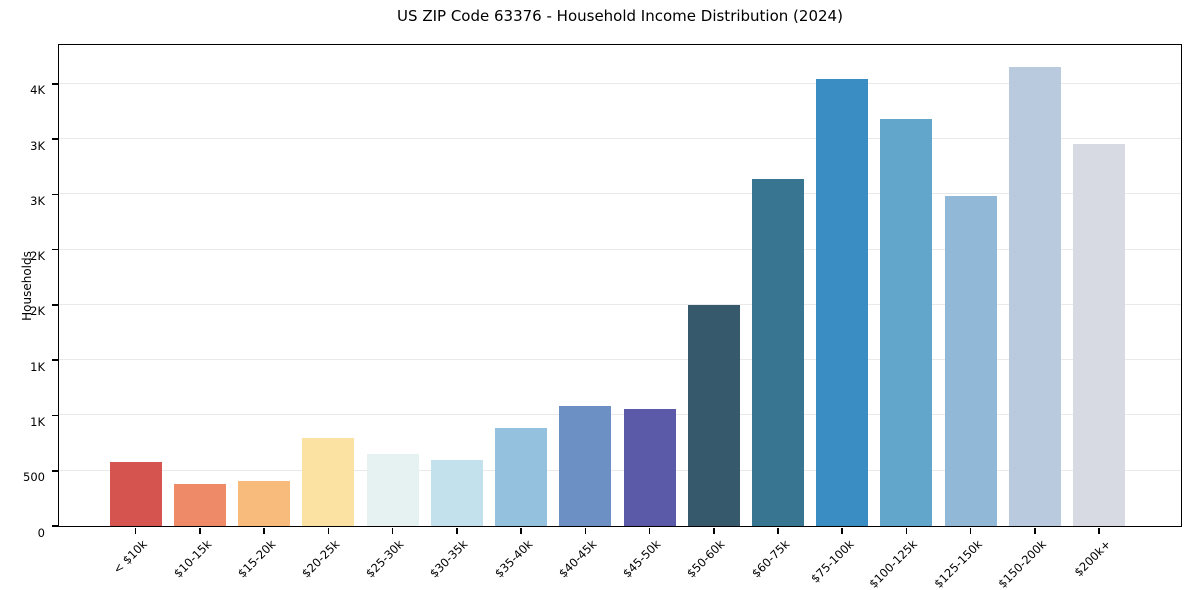  What do you see at coordinates (1022, 563) in the screenshot?
I see `x-tick-label-text: $150-200k` at bounding box center [1022, 563].